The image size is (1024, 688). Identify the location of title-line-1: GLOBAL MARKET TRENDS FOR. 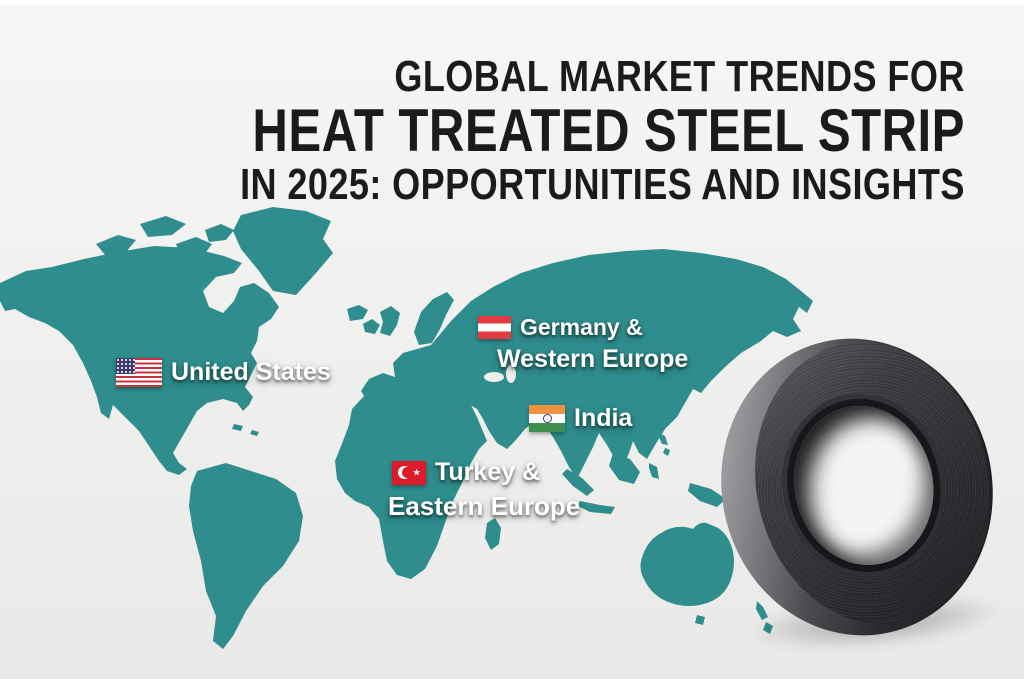
(679, 76).